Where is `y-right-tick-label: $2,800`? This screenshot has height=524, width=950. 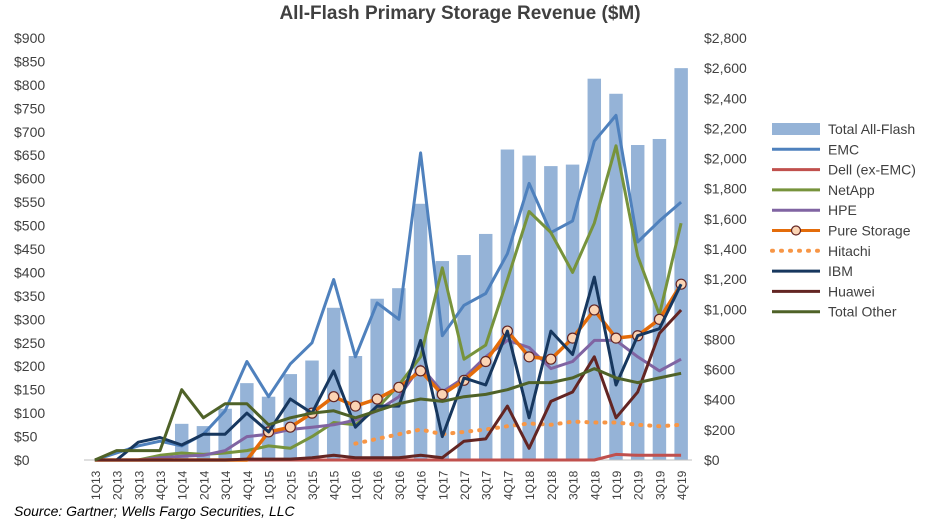 y-right-tick-label: $2,800 is located at coordinates (725, 38).